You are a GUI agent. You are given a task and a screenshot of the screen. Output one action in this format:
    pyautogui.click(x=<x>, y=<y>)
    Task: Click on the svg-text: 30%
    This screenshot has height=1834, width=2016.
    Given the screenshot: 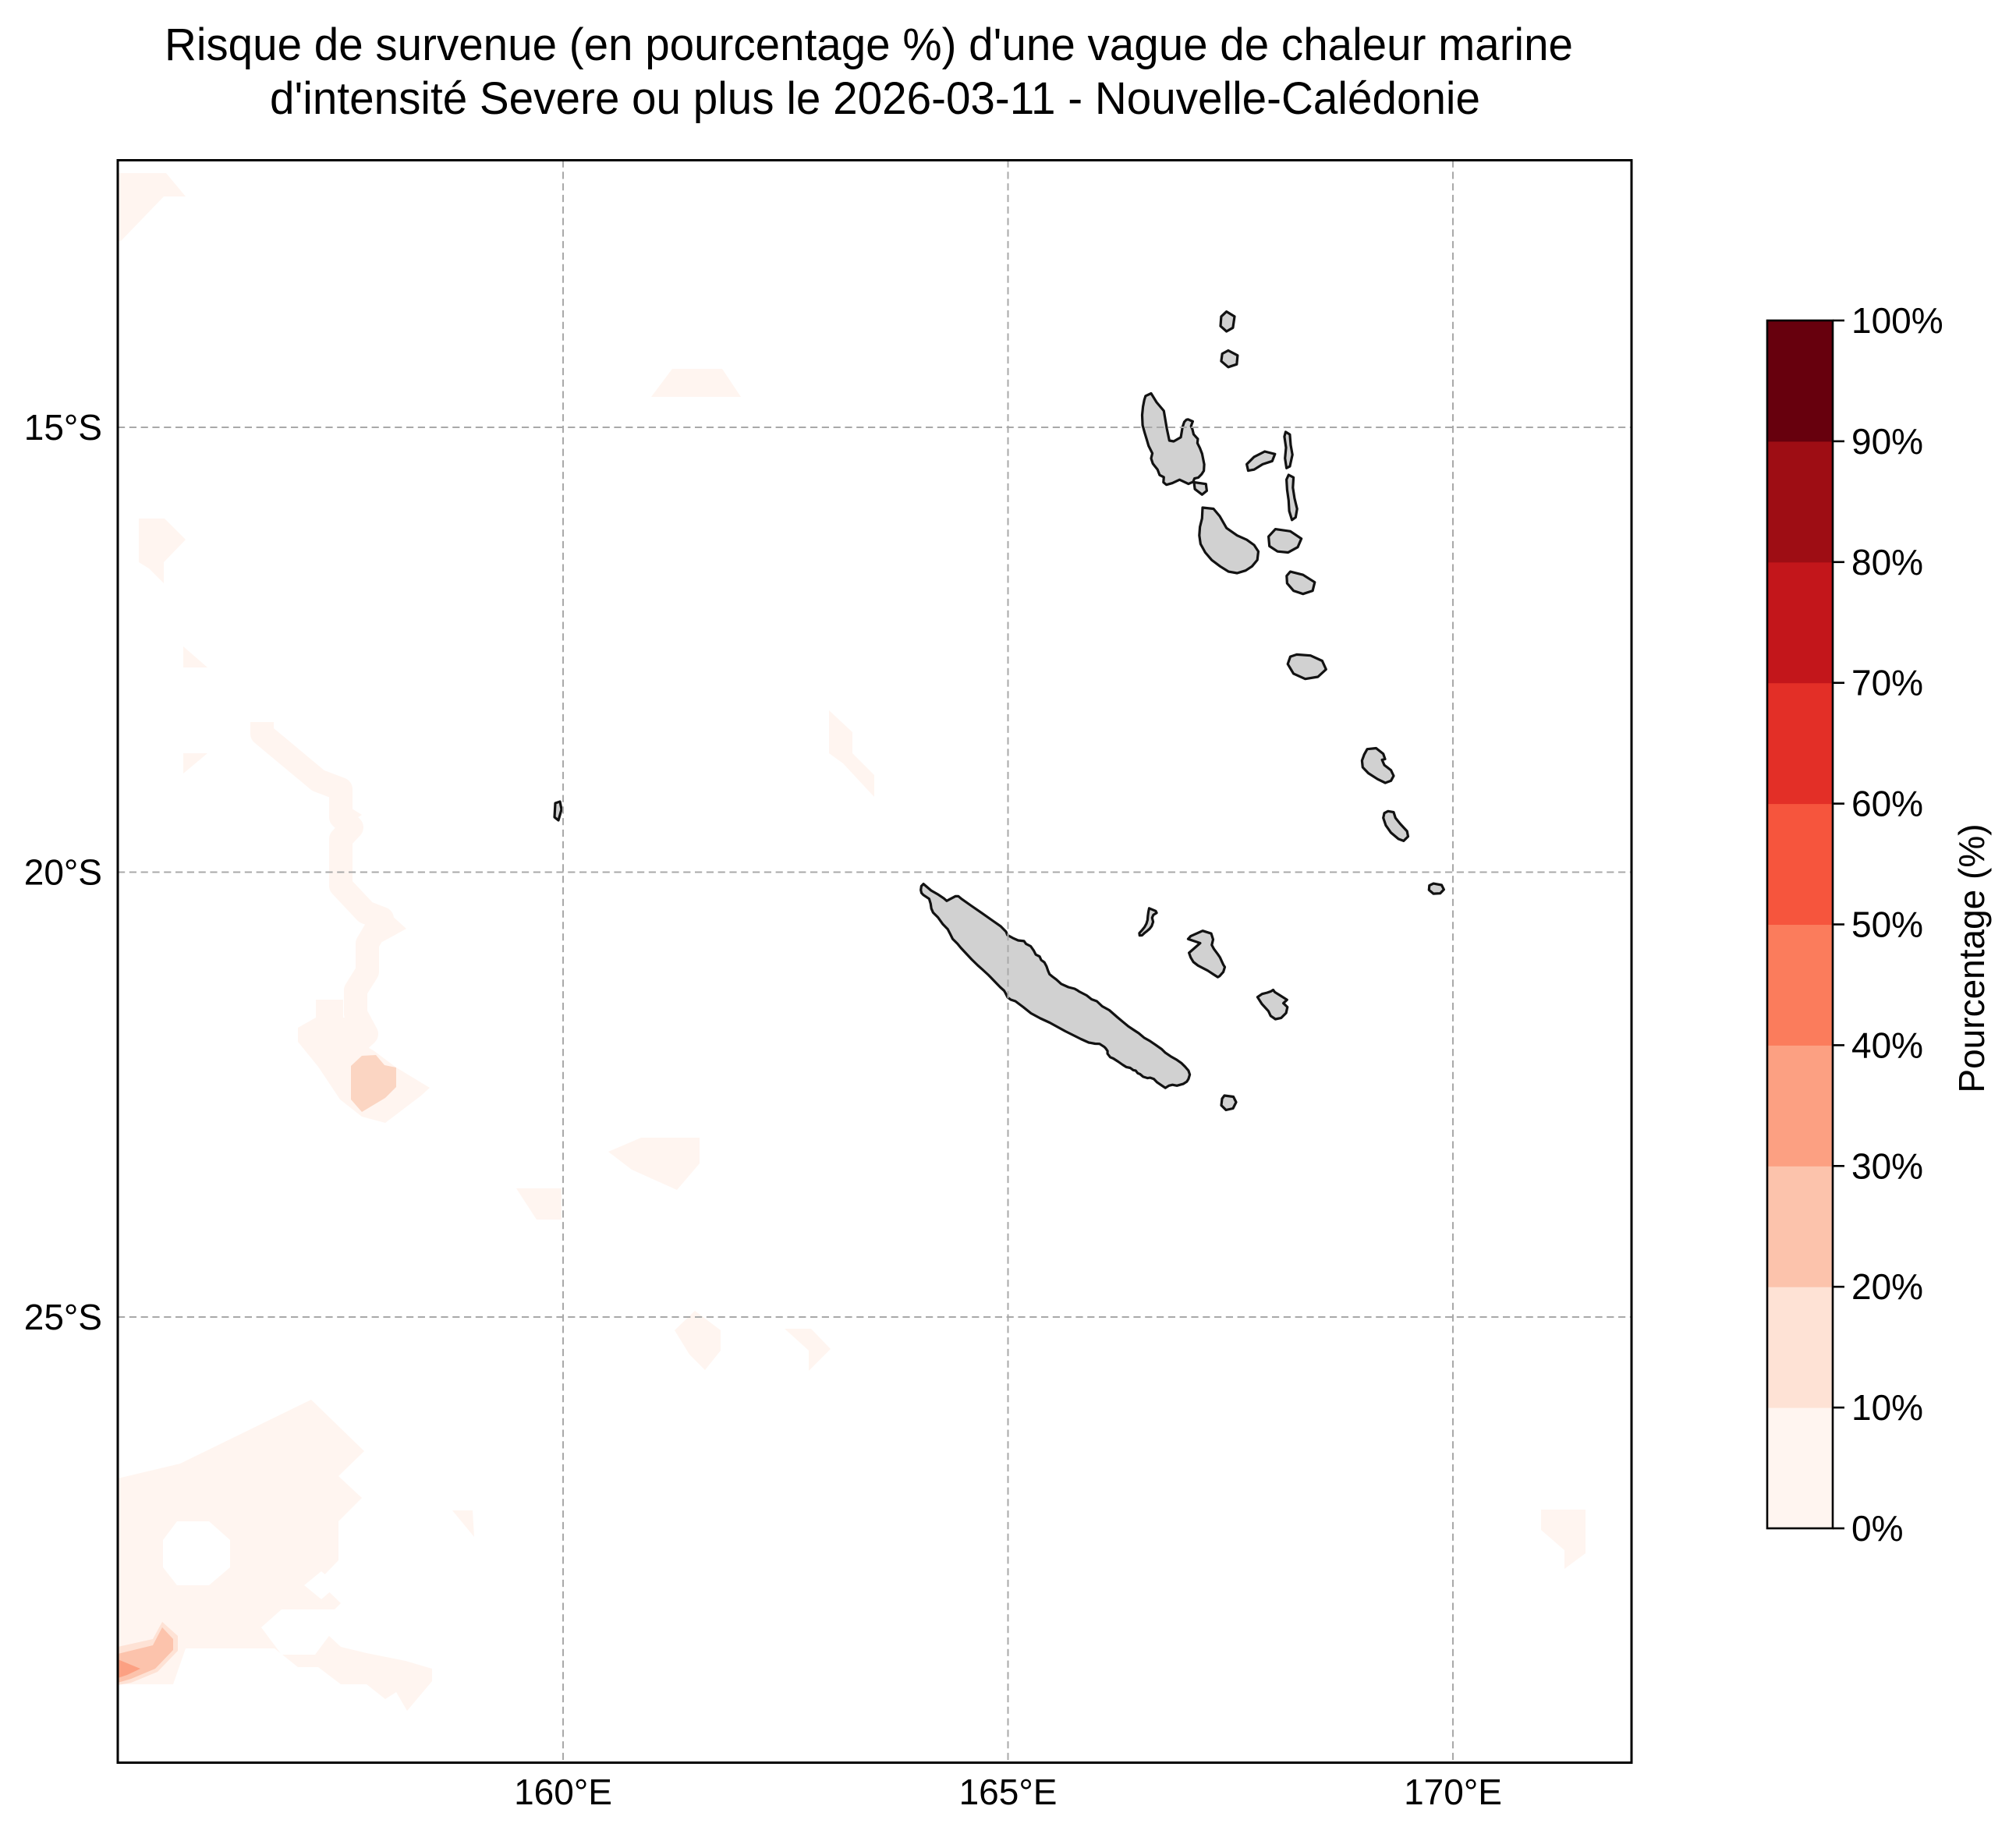 What is the action you would take?
    pyautogui.click(x=1887, y=1165)
    